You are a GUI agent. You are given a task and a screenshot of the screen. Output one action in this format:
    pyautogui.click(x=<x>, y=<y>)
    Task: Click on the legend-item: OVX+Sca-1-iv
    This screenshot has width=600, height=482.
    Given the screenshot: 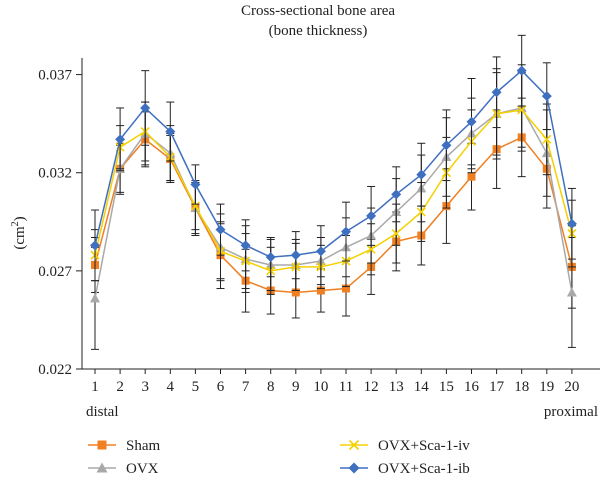 What is the action you would take?
    pyautogui.click(x=405, y=446)
    